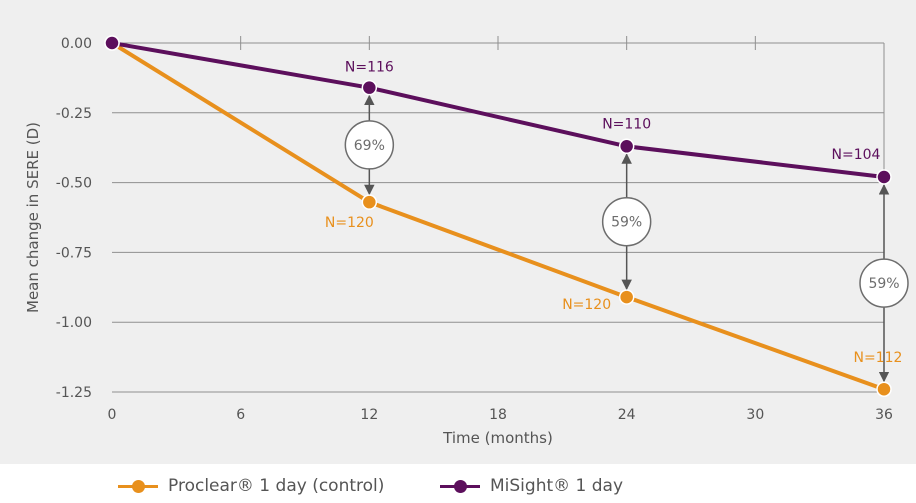 The image size is (916, 503). What do you see at coordinates (878, 358) in the screenshot?
I see `series-0-point-label-3: N=112` at bounding box center [878, 358].